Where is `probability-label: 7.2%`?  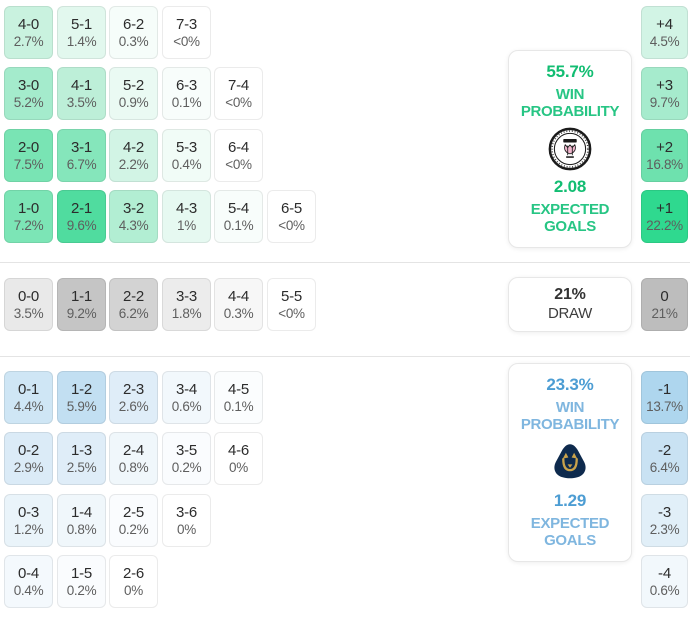 probability-label: 7.2% is located at coordinates (28, 225).